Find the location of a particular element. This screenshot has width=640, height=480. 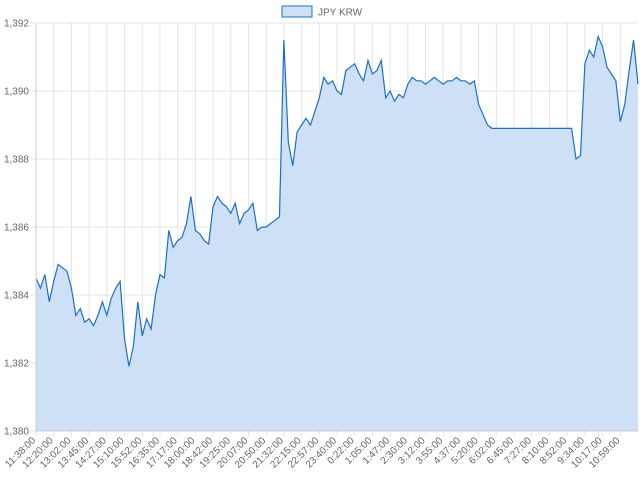

y-tick-label: 1,388 is located at coordinates (16, 160).